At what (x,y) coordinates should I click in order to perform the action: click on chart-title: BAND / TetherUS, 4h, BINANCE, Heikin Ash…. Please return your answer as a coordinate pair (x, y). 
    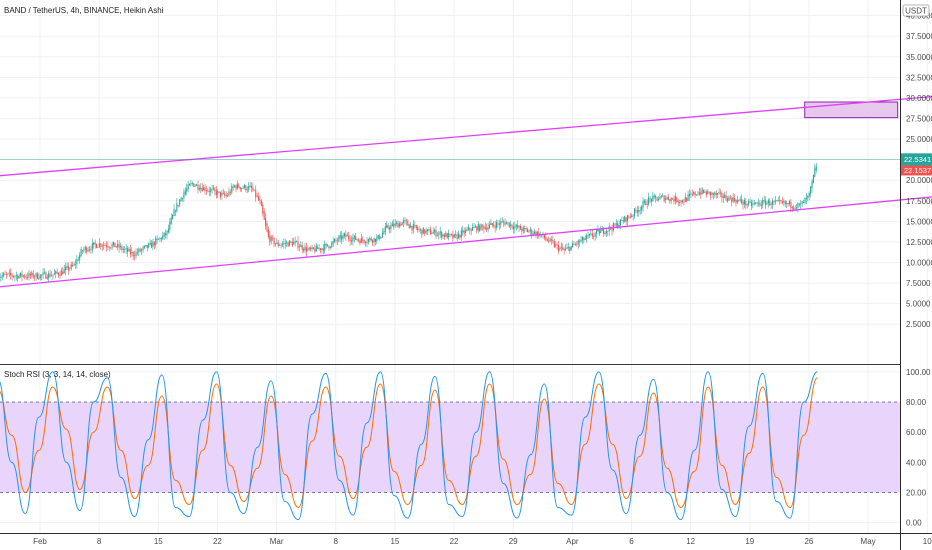
    Looking at the image, I should click on (84, 10).